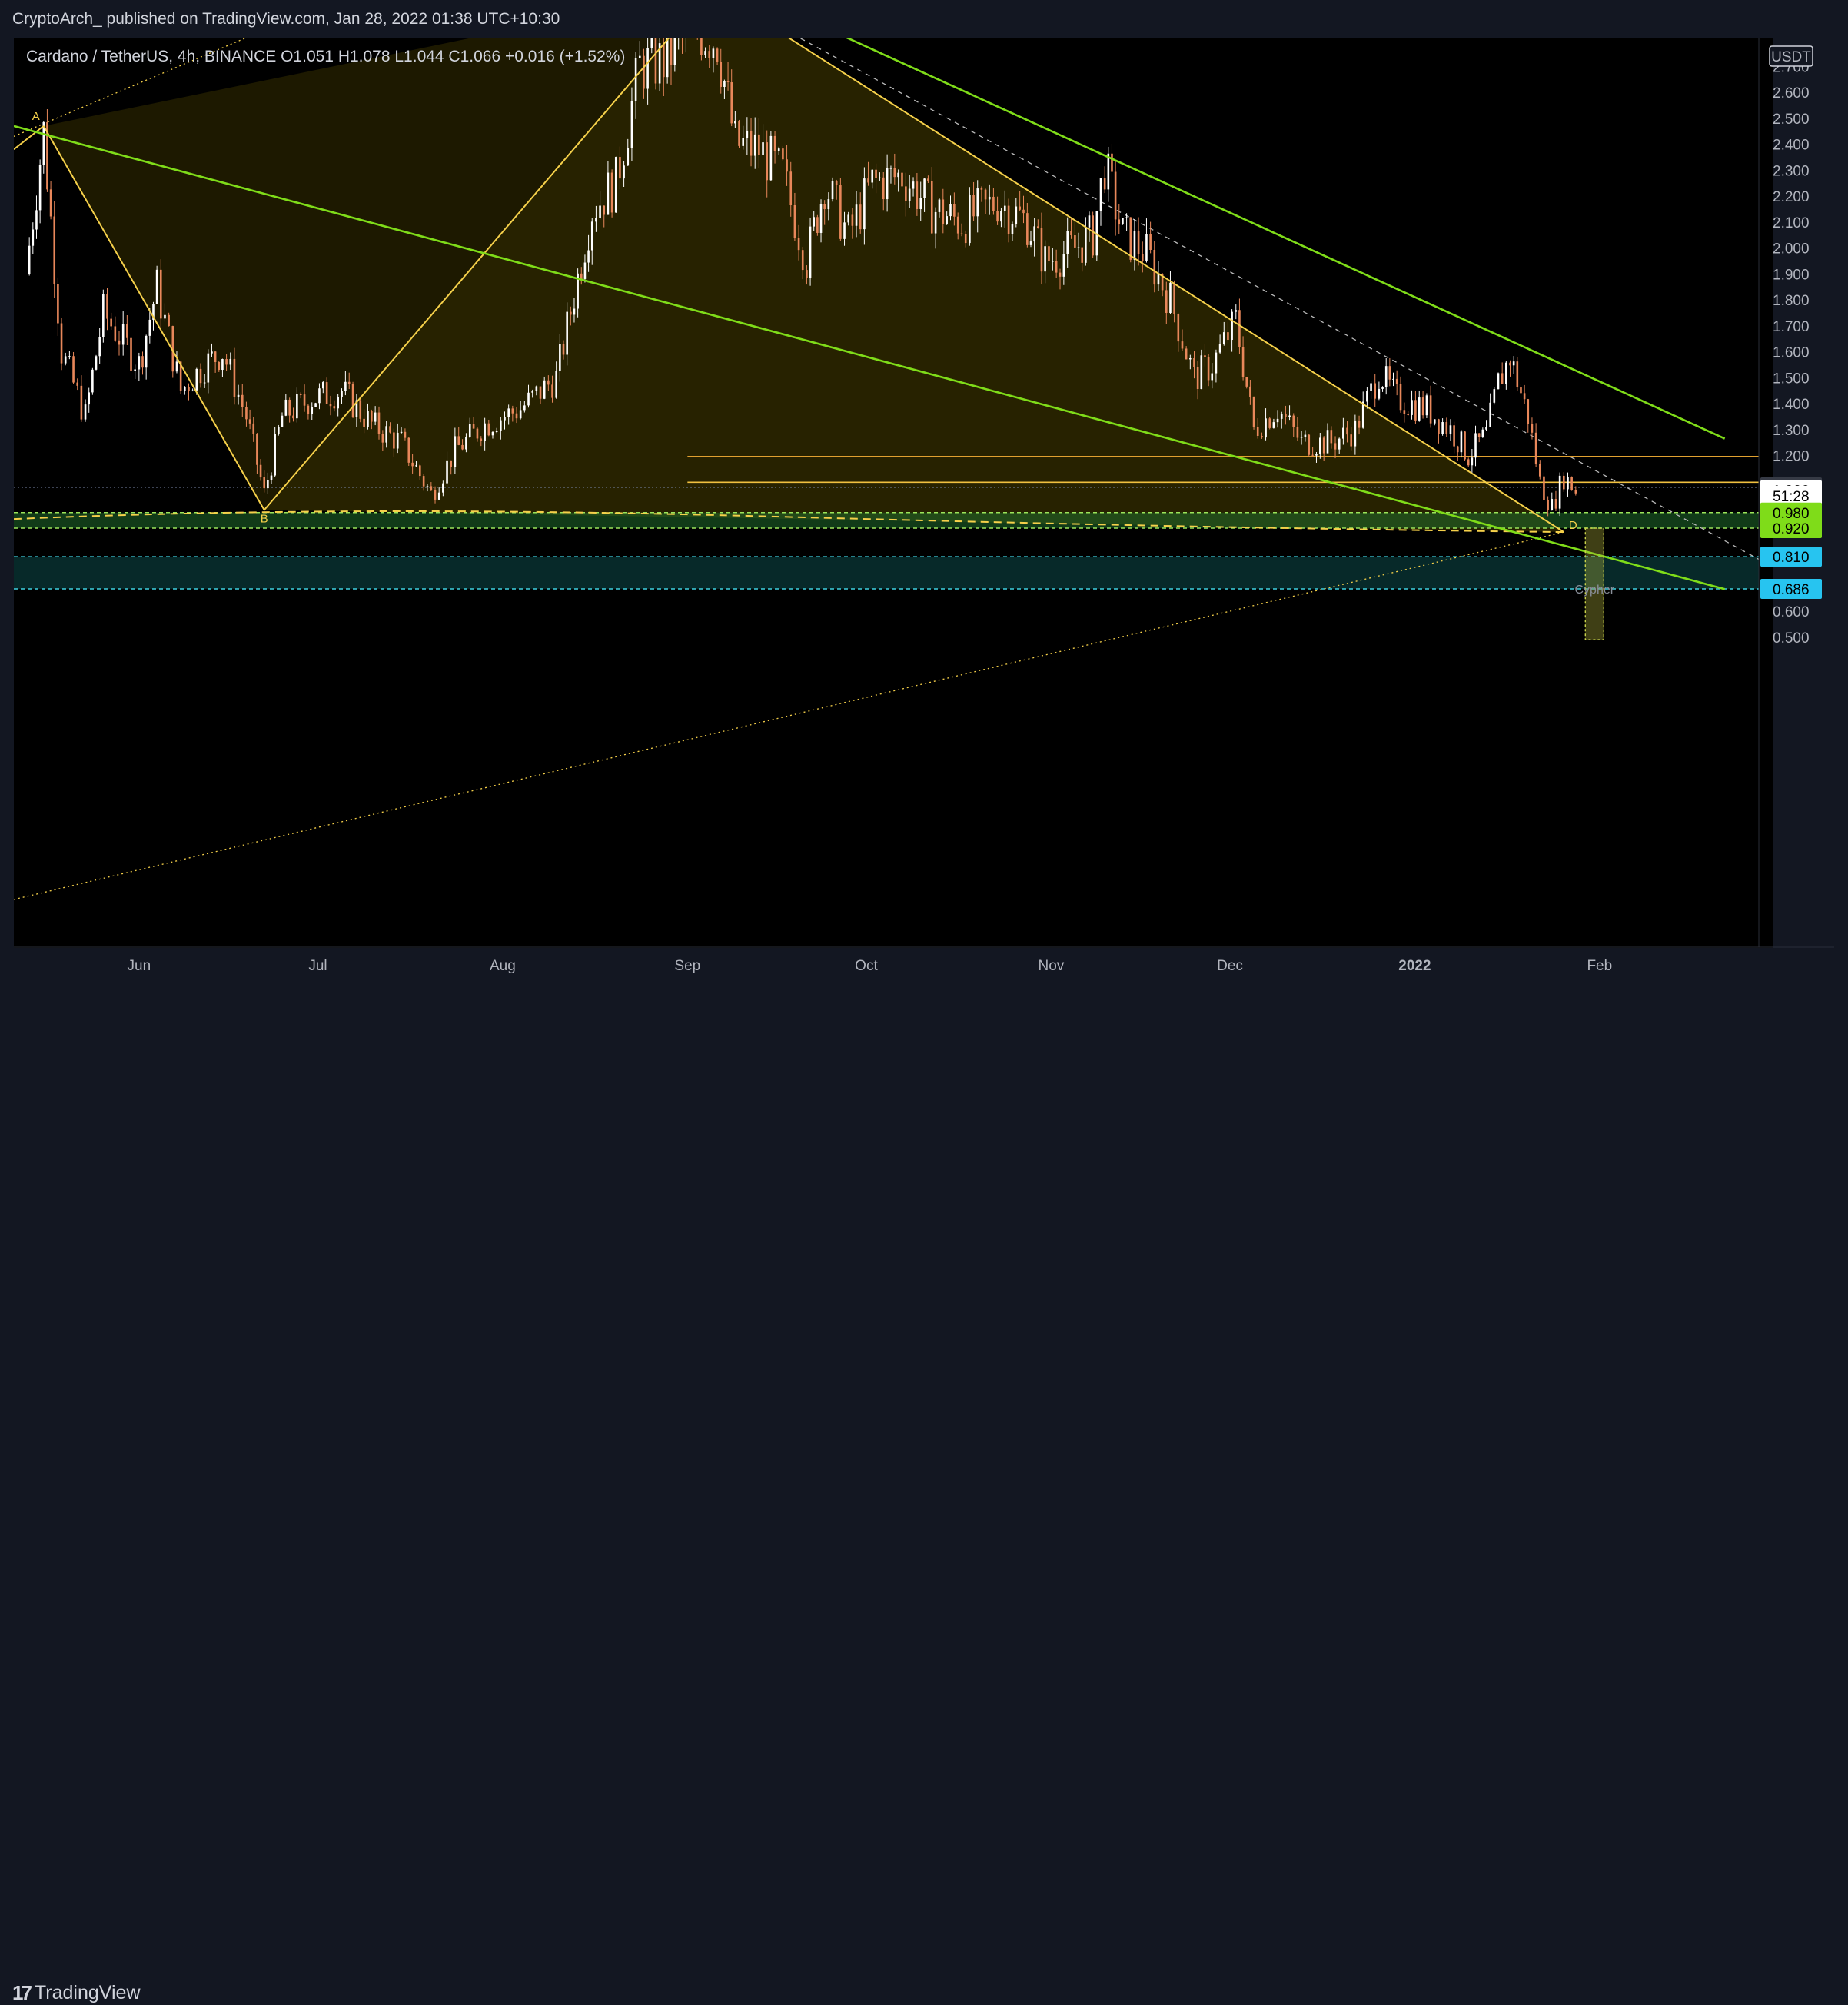  What do you see at coordinates (1792, 171) in the screenshot?
I see `price-tick-label: 2.300` at bounding box center [1792, 171].